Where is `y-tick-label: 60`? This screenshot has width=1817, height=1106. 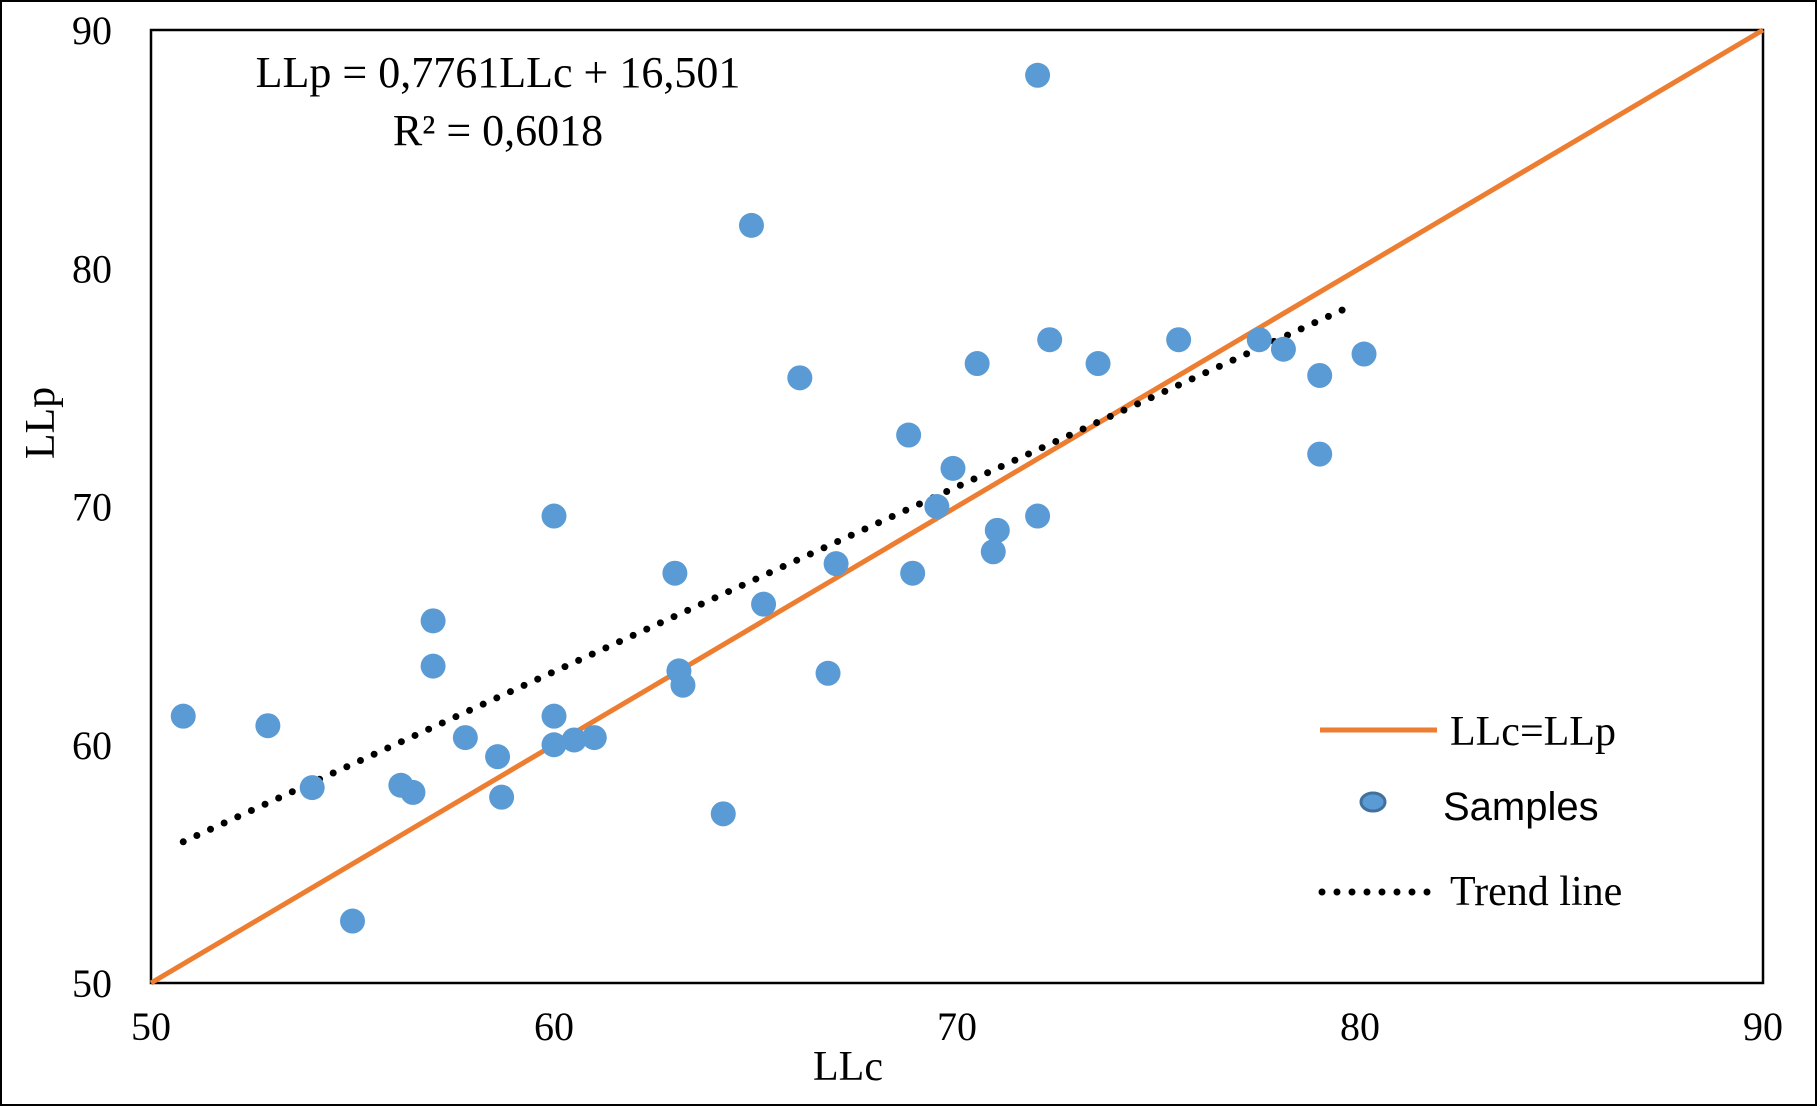
y-tick-label: 60 is located at coordinates (92, 745).